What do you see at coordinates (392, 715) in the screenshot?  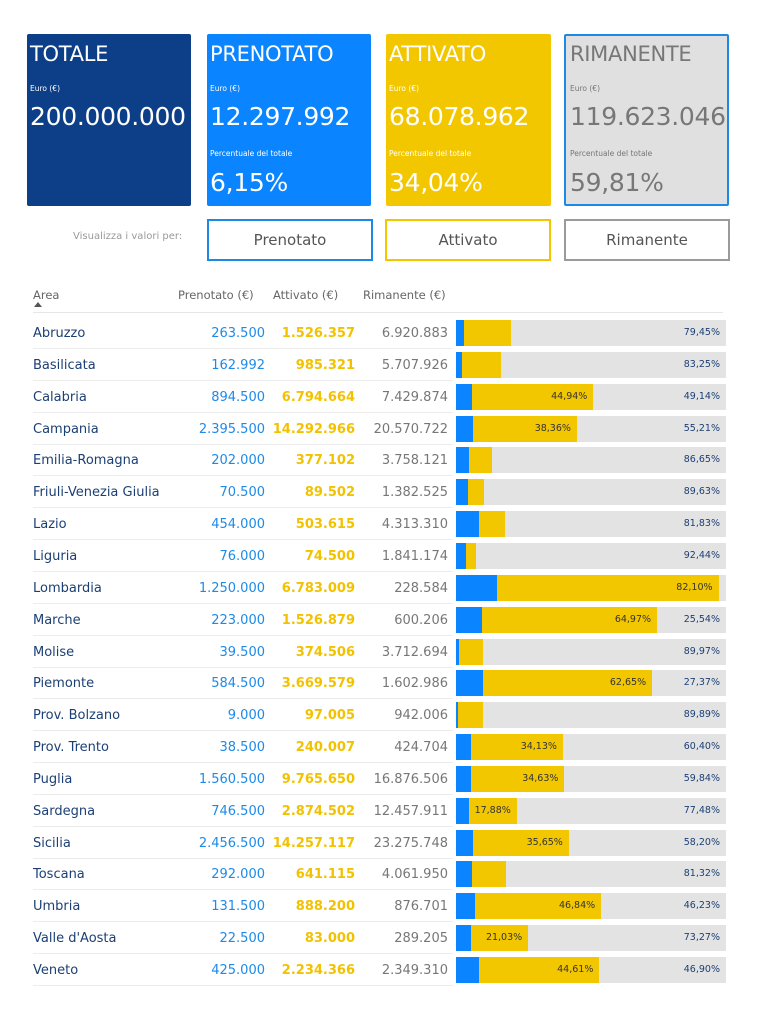 I see `table-row: Prov. Bolzano 9.000 97.005 942.006 89,89%` at bounding box center [392, 715].